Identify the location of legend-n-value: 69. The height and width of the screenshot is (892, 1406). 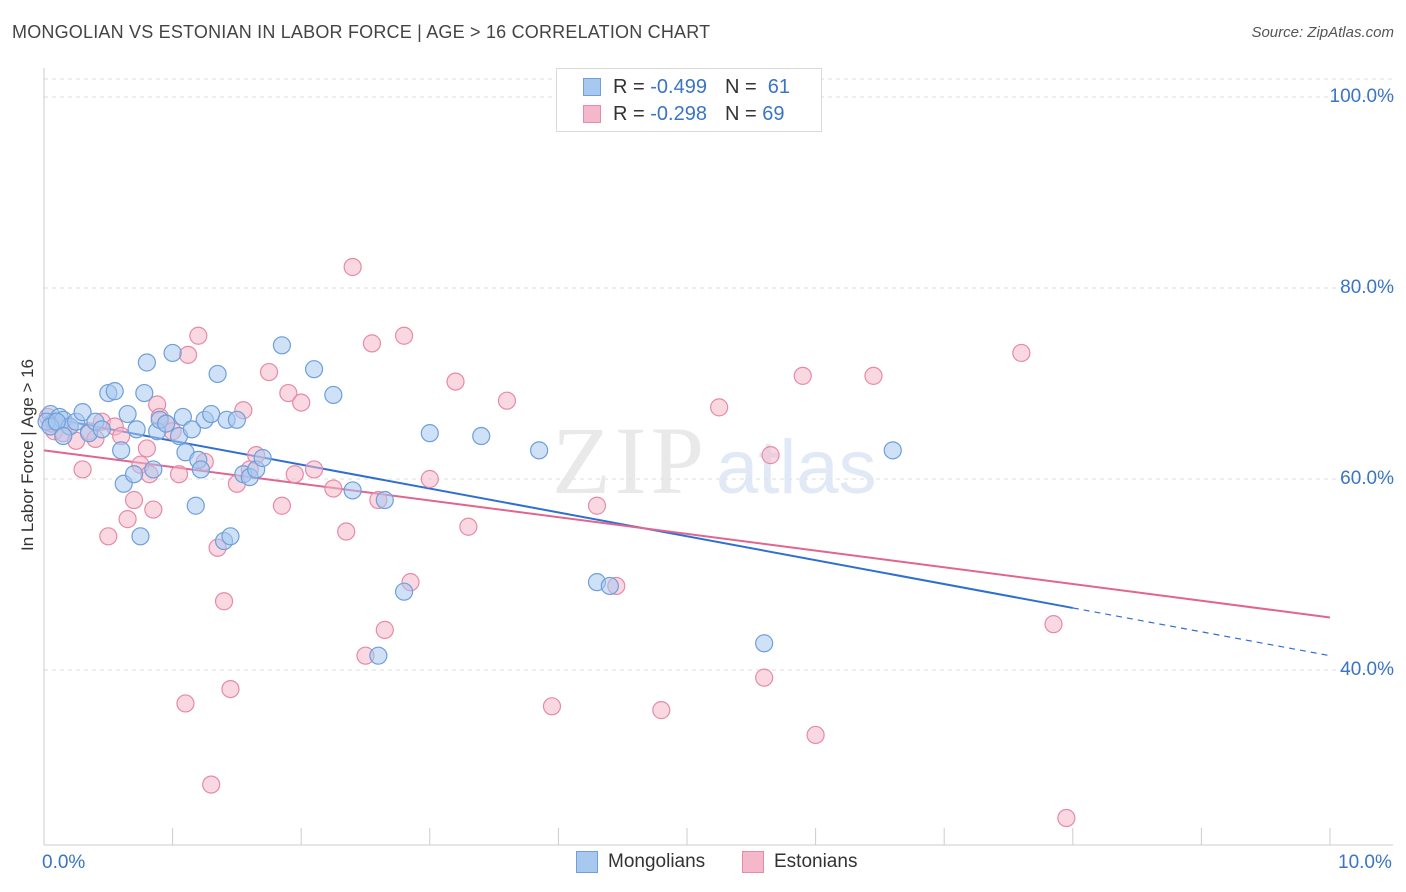
(773, 113).